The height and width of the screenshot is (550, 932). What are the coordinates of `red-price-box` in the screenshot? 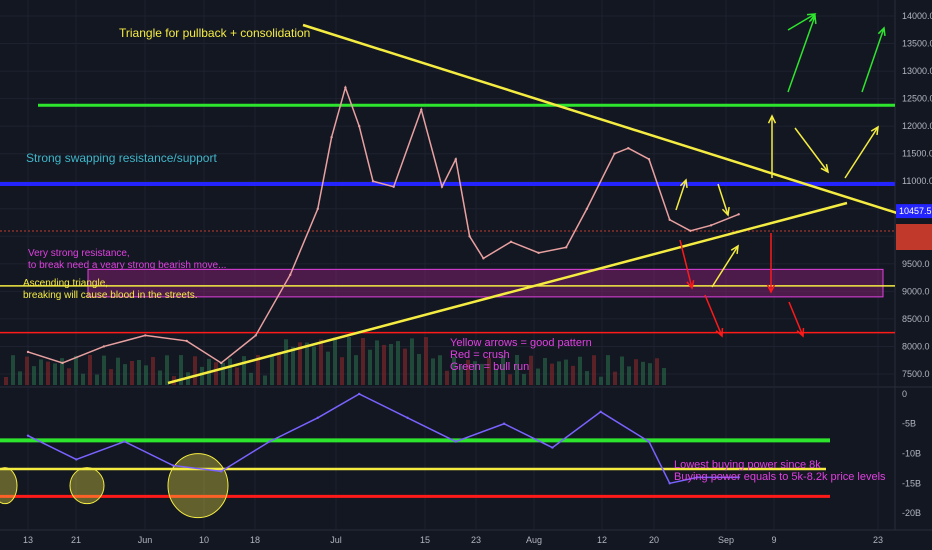 It's located at (914, 237).